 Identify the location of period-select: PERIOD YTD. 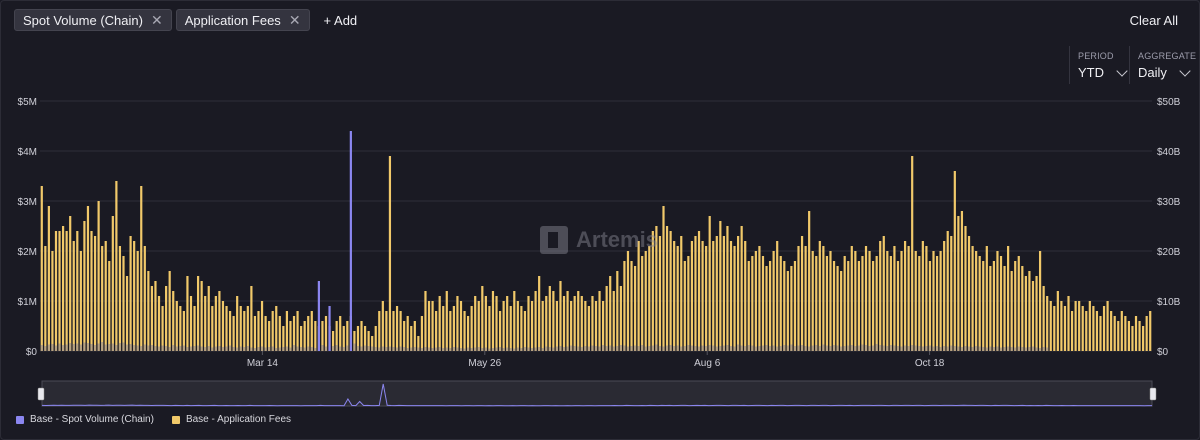
(1099, 65).